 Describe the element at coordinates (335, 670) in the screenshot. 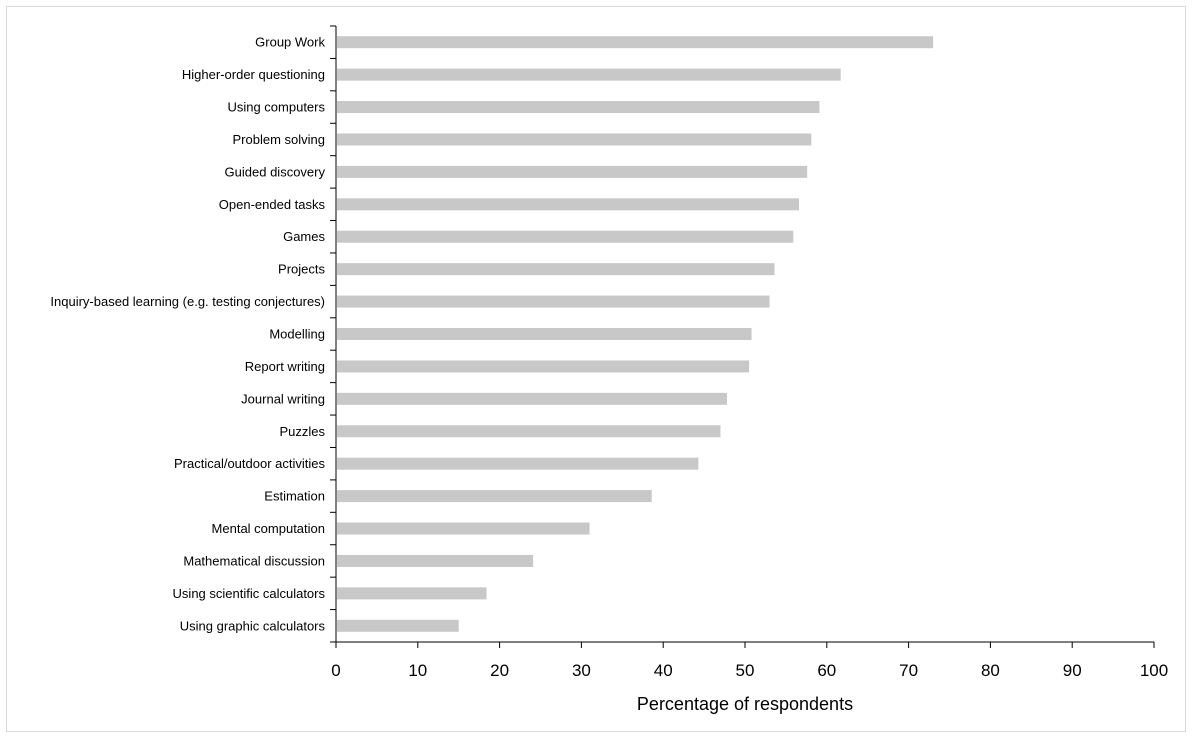

I see `x-tick-label-0: 0` at that location.